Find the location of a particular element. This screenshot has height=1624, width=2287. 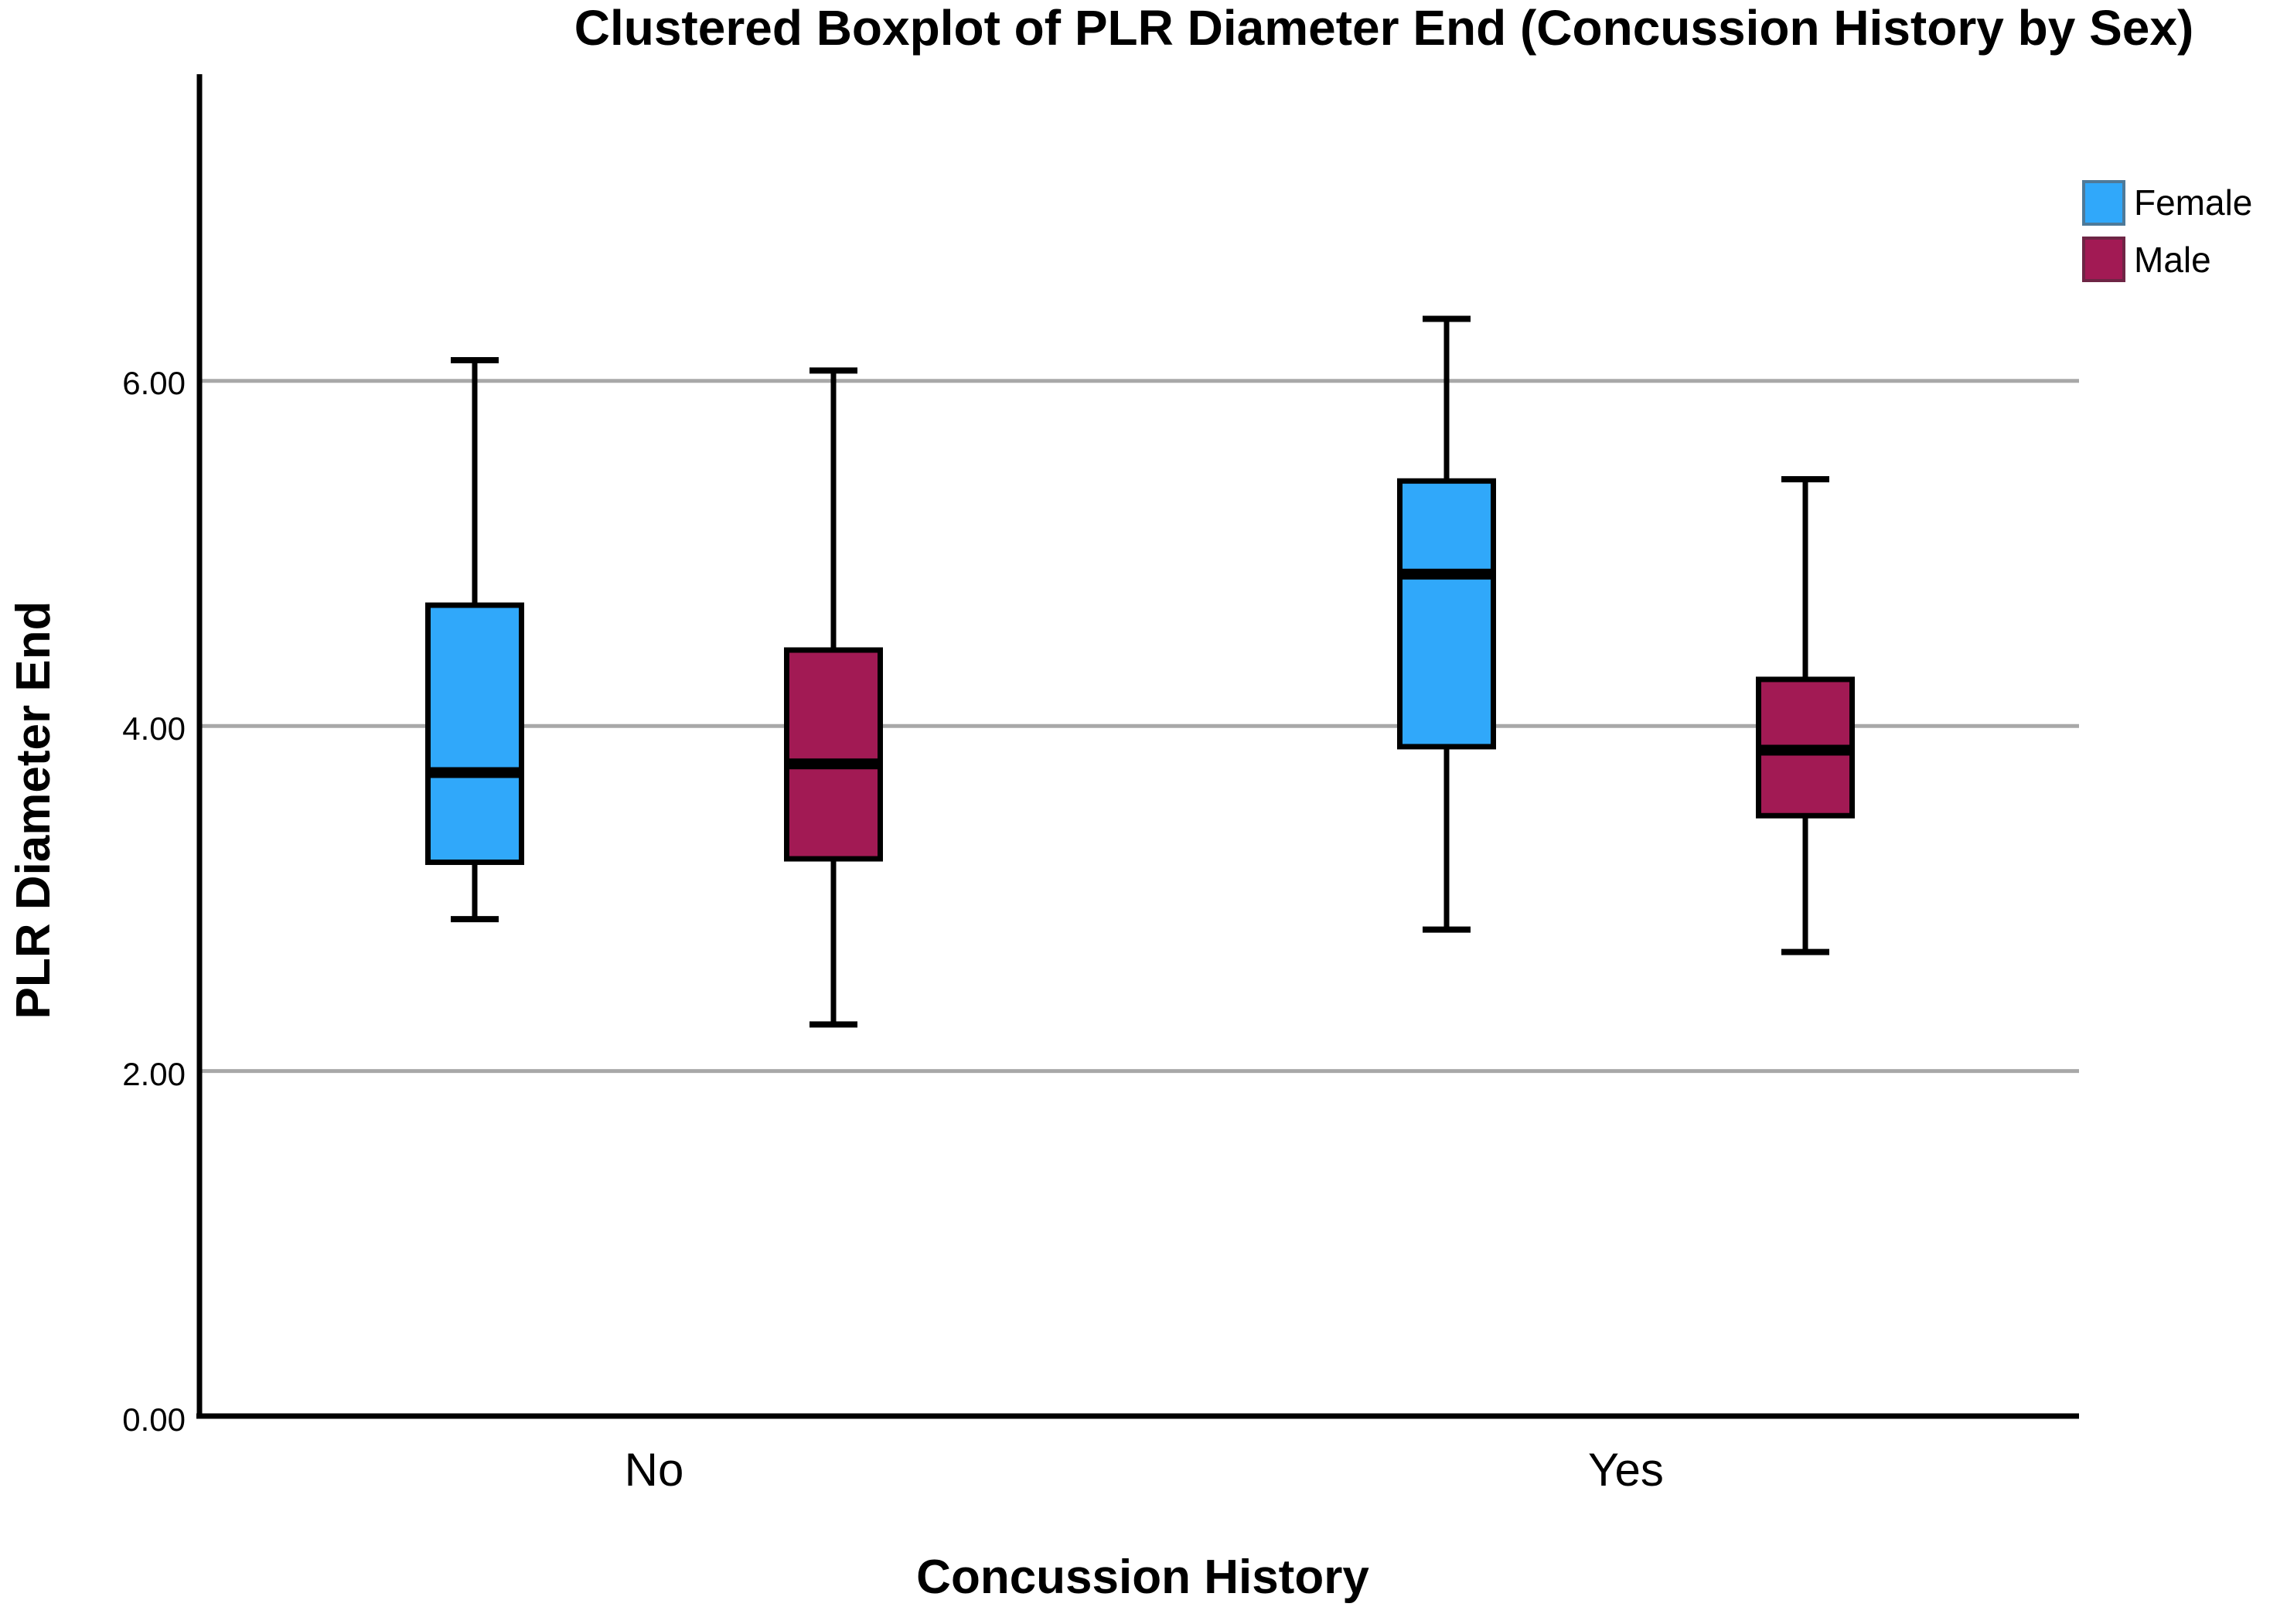

legend: Female Male is located at coordinates (2167, 231).